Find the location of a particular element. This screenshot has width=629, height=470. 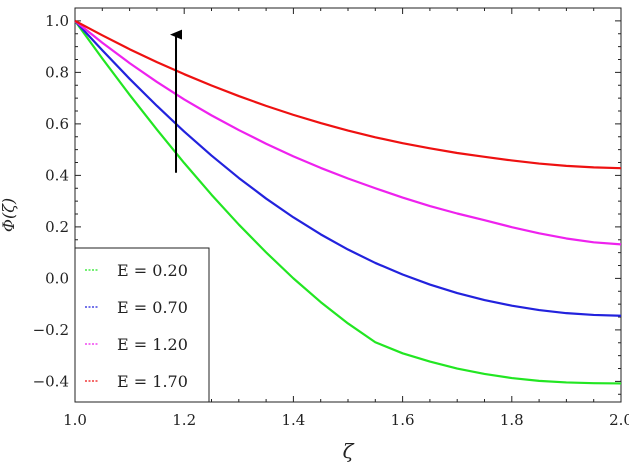

legend-box is located at coordinates (142, 325).